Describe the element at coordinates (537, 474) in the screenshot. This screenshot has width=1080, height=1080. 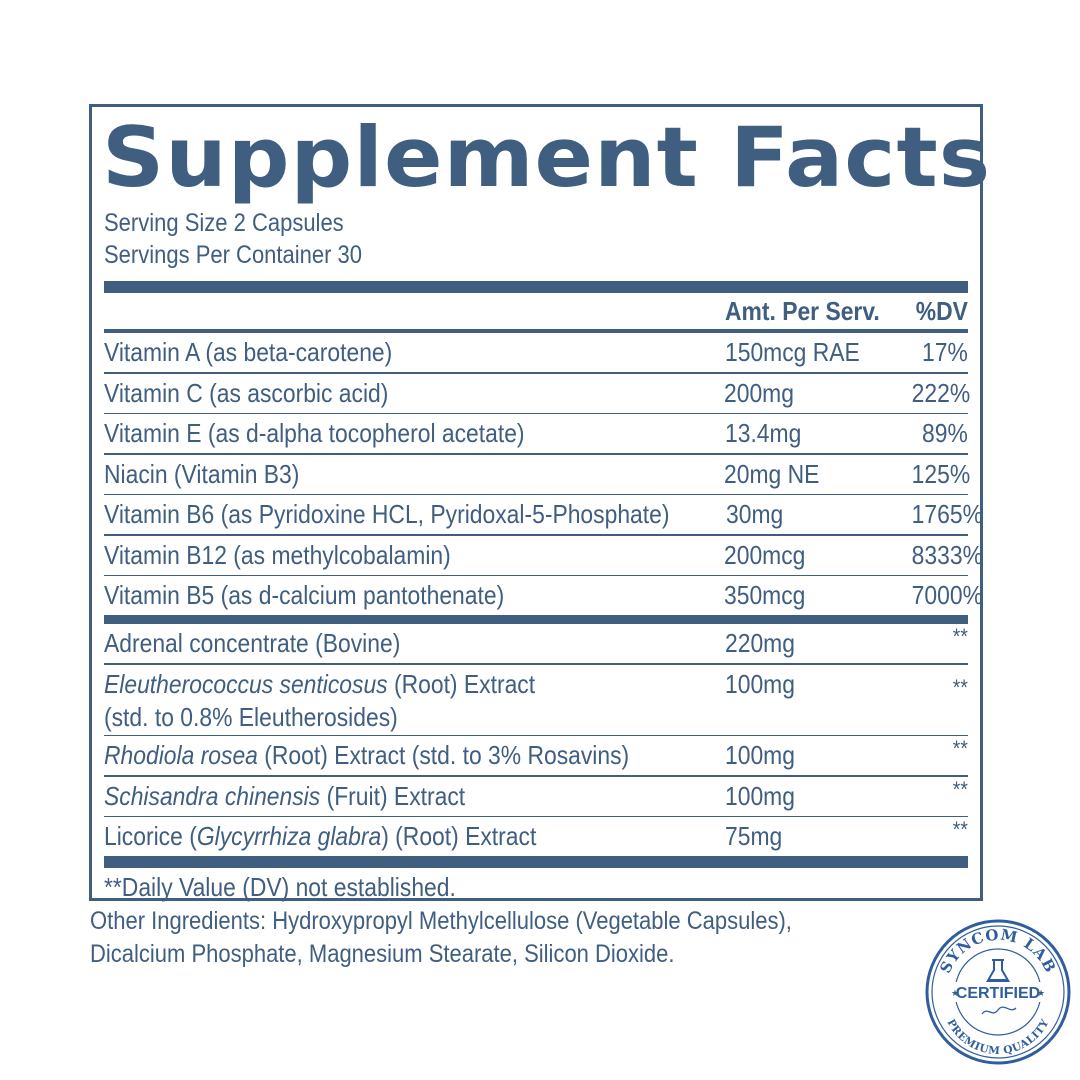
I see `table-row: Niacin (Vitamin B3) 20mg NE 125%` at that location.